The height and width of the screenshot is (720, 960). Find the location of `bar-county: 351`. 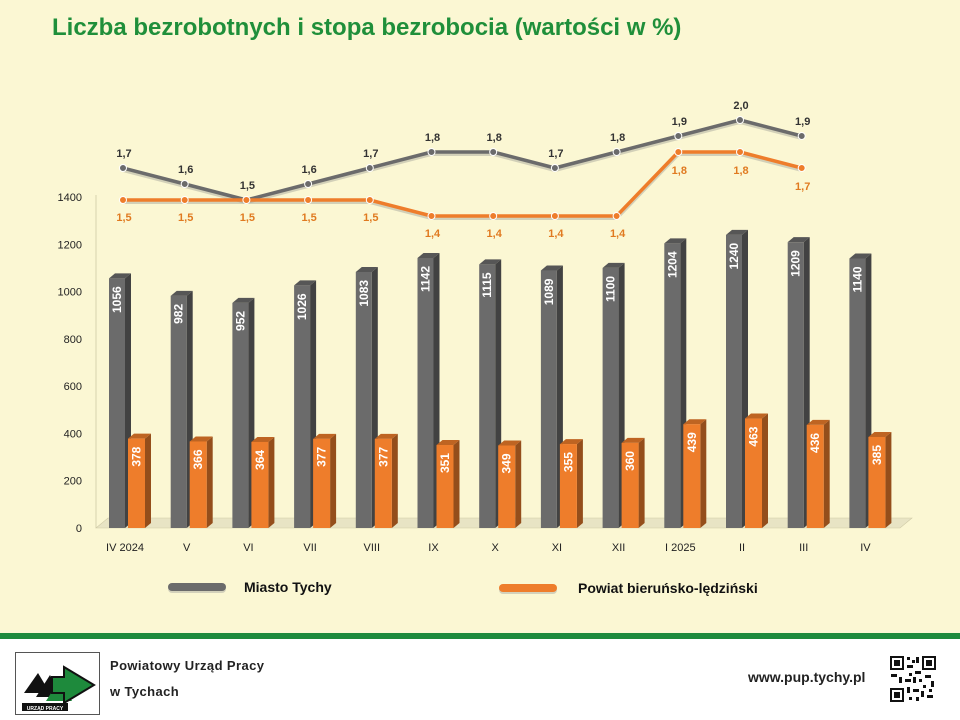

bar-county: 351 is located at coordinates (448, 484).